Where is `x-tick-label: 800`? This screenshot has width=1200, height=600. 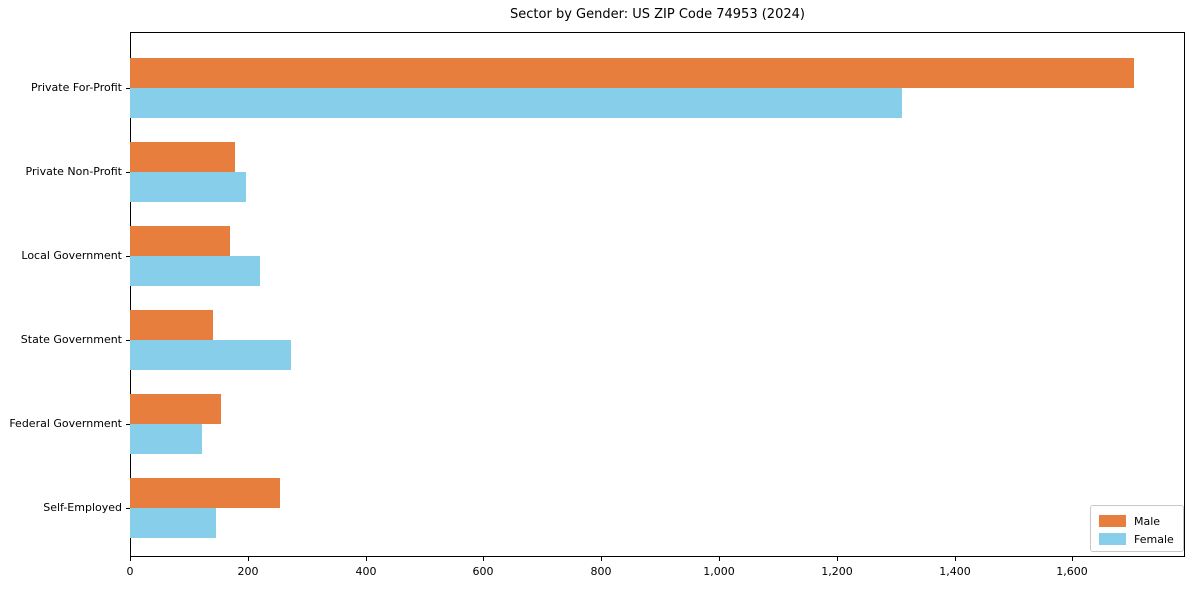 x-tick-label: 800 is located at coordinates (601, 571).